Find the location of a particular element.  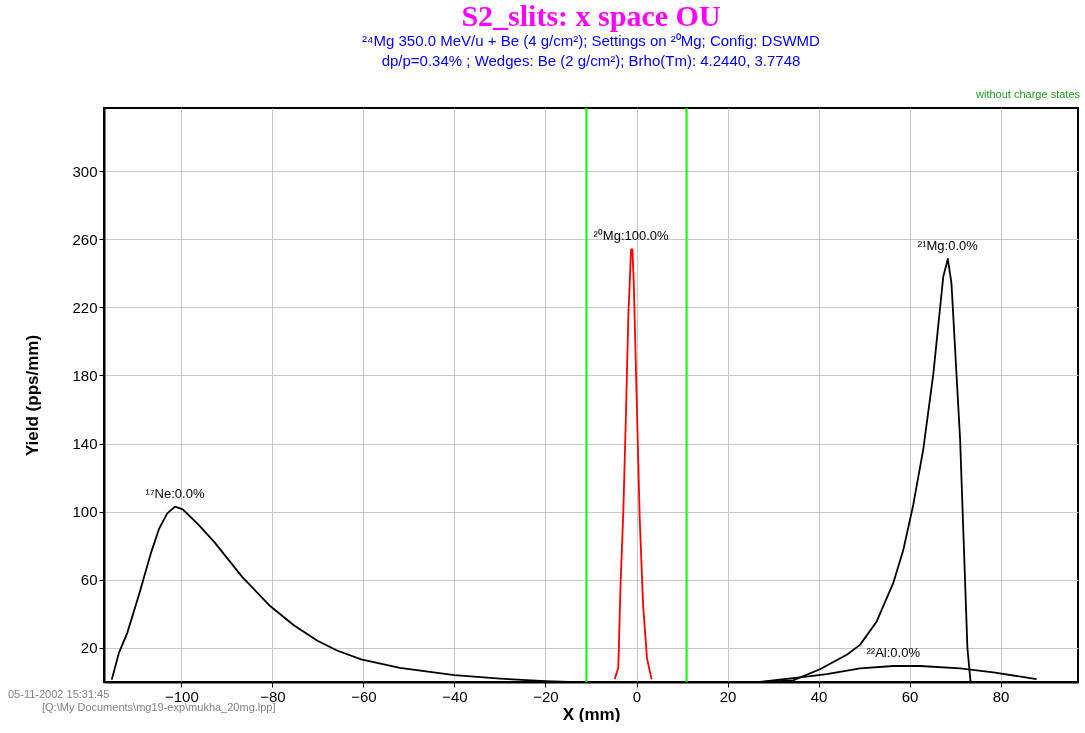

text: 05-11-2002 15:31:45 is located at coordinates (59, 694).